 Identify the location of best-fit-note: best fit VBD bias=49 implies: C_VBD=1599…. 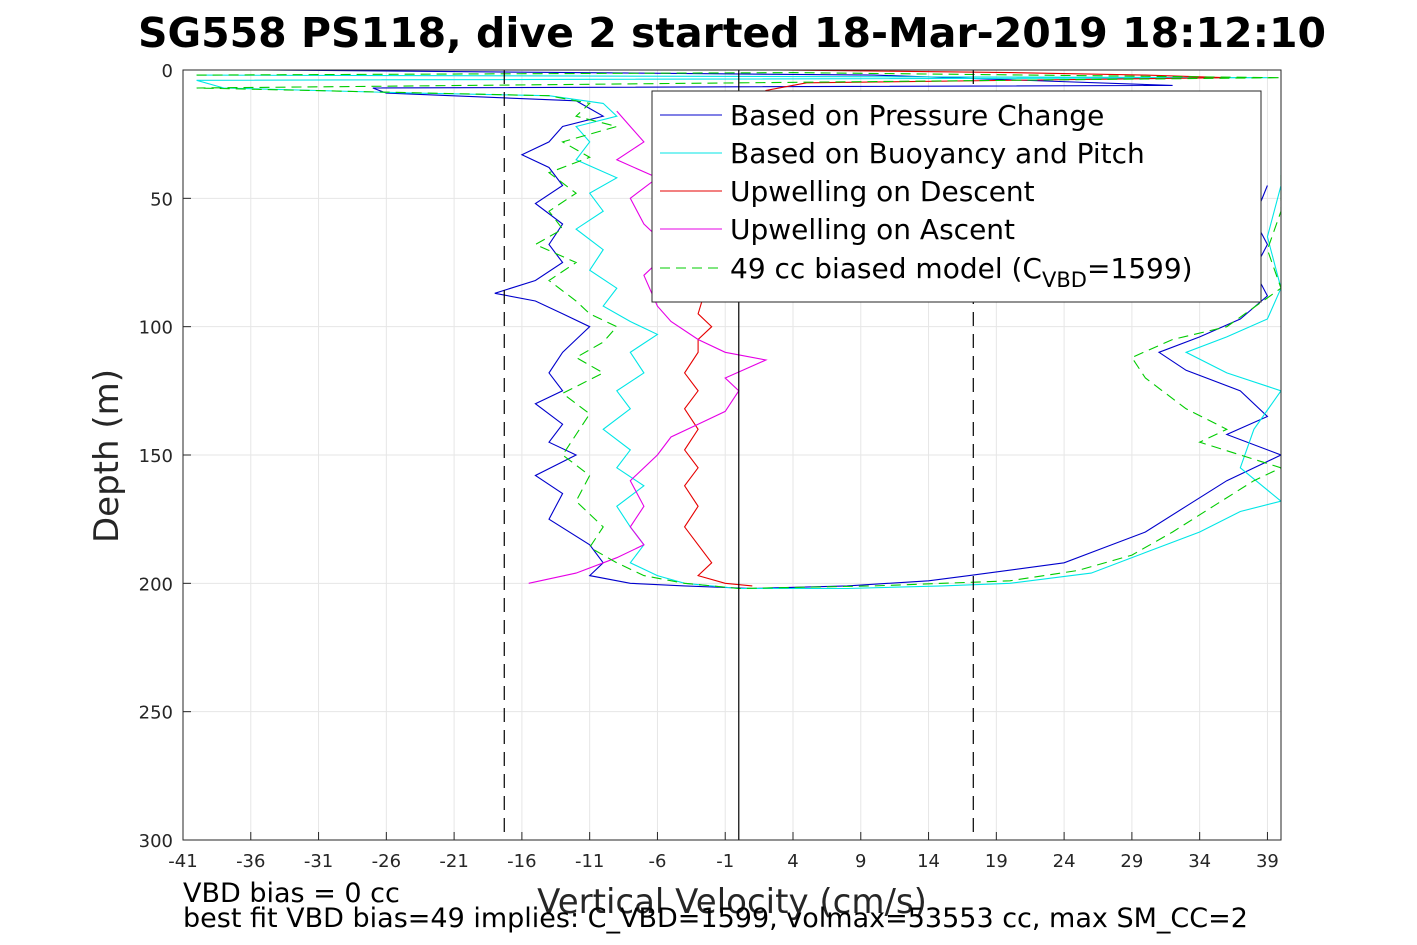
(715, 918).